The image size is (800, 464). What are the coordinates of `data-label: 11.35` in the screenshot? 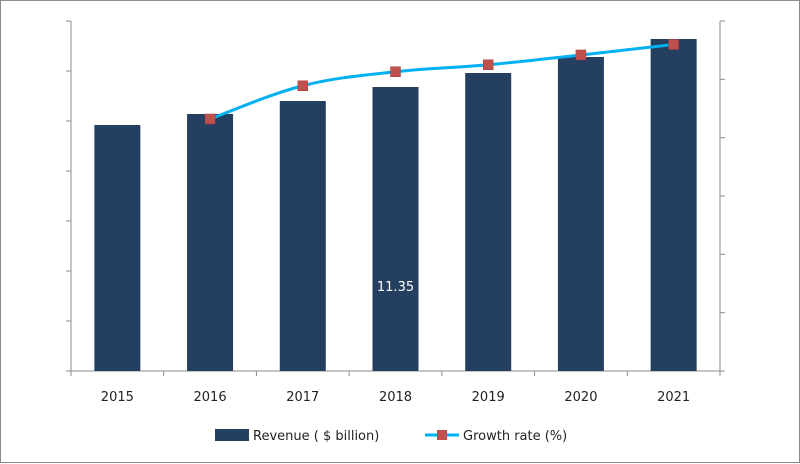 It's located at (395, 287).